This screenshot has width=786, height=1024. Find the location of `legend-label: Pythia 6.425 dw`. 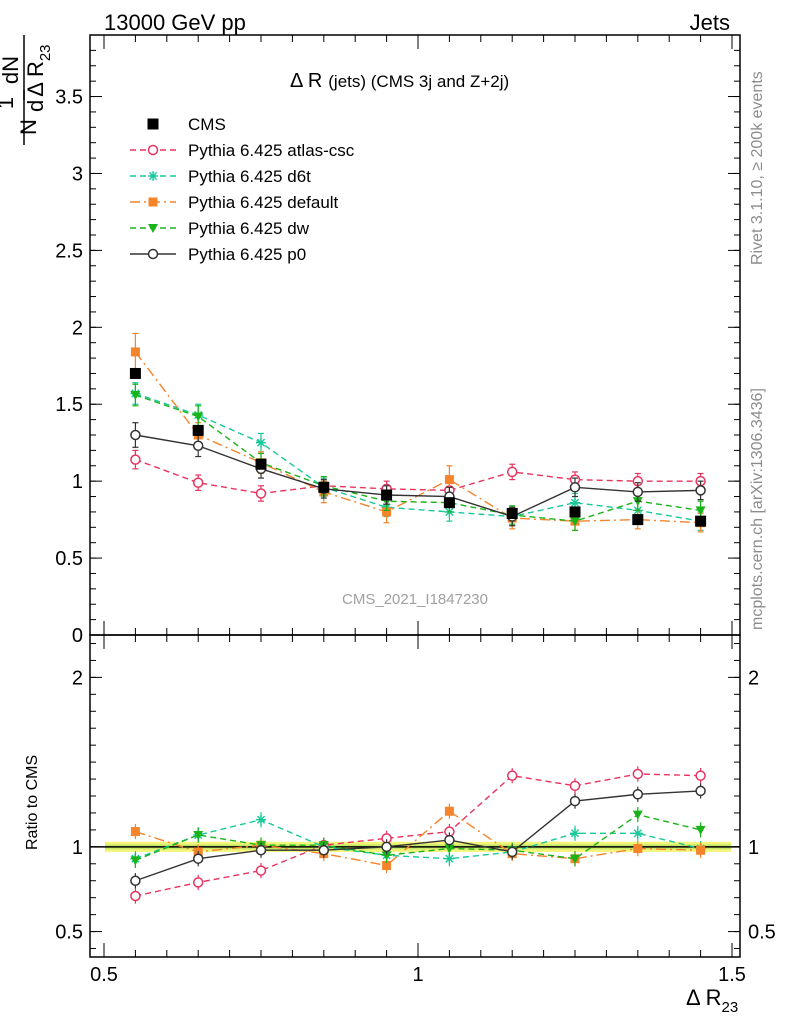

legend-label: Pythia 6.425 dw is located at coordinates (249, 228).